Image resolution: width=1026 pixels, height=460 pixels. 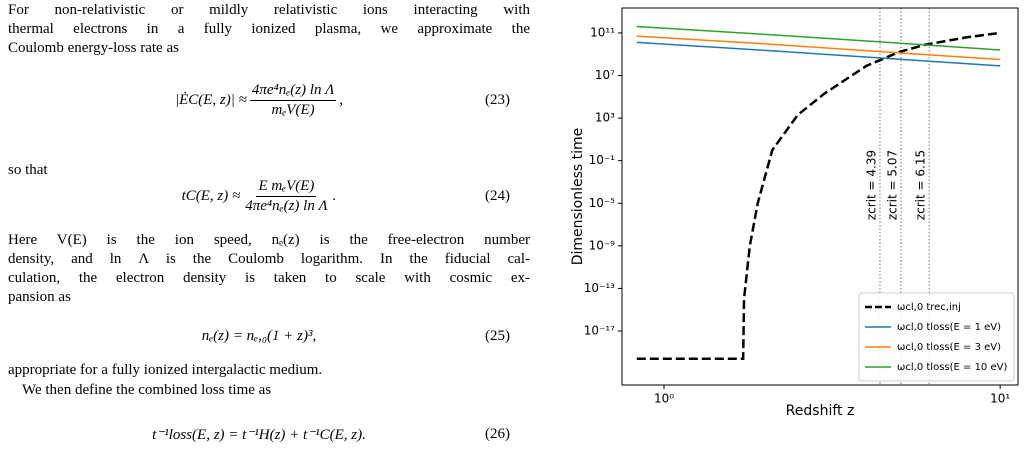 What do you see at coordinates (283, 390) in the screenshot?
I see `paragraph: We then define the combined loss time as` at bounding box center [283, 390].